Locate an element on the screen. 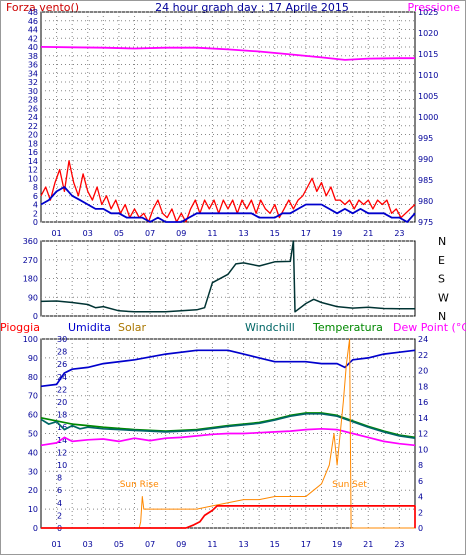  graph-title: 24 hour graph day : 17 Aprile 2015 is located at coordinates (252, 7).